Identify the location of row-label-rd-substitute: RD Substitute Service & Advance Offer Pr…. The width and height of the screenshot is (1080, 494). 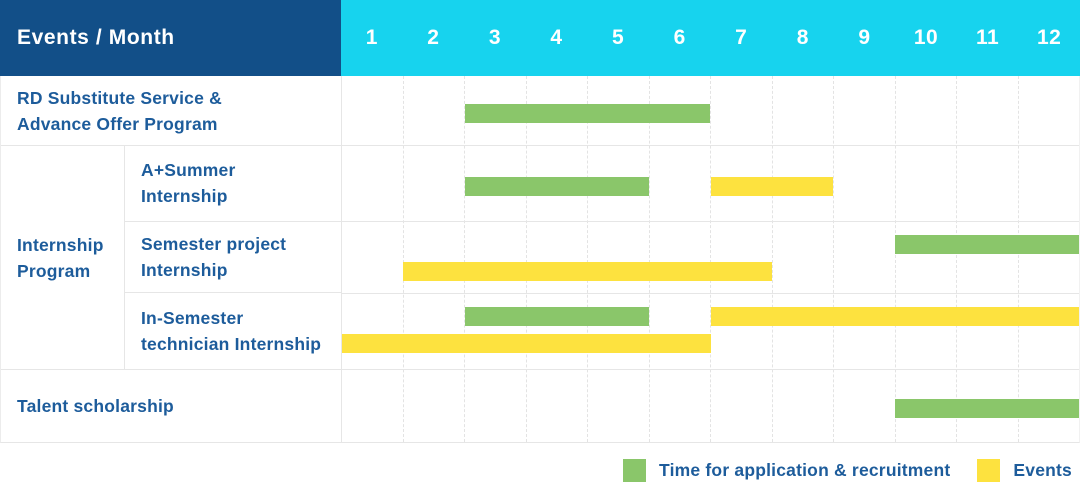
(171, 111).